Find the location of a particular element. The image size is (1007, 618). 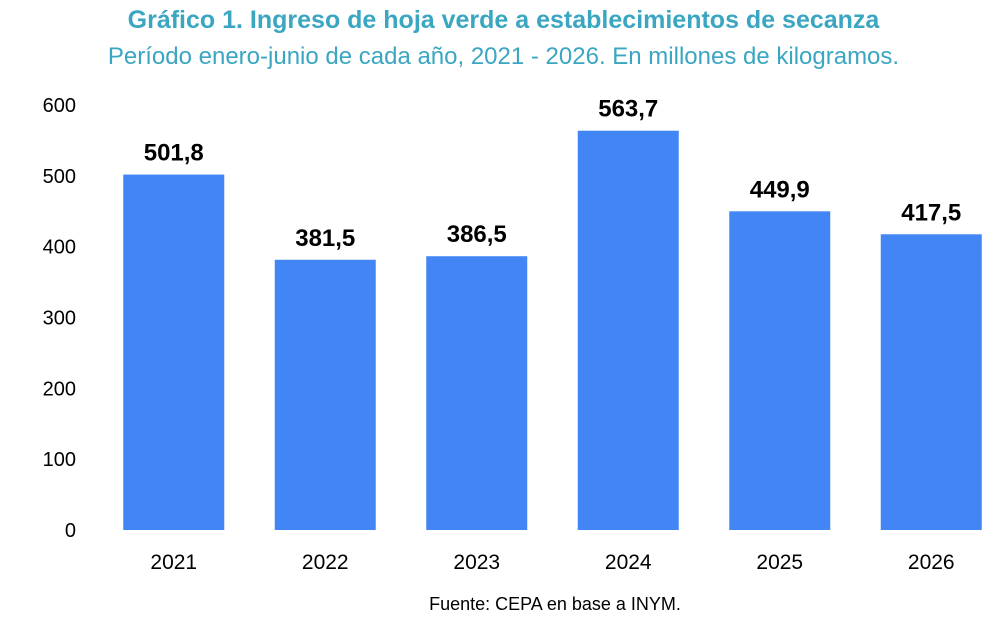

y-tick-label: 600 is located at coordinates (59, 106).